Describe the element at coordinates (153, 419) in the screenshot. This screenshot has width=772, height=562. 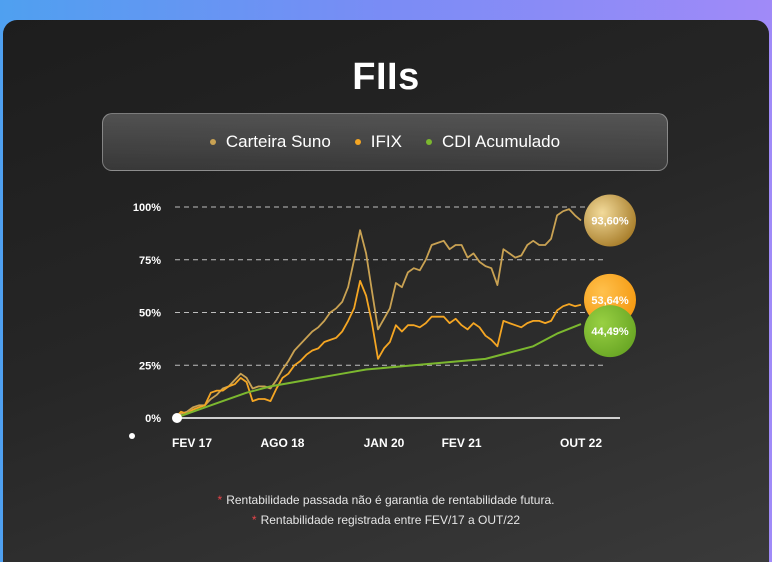
I see `y-tick-label: 0%` at that location.